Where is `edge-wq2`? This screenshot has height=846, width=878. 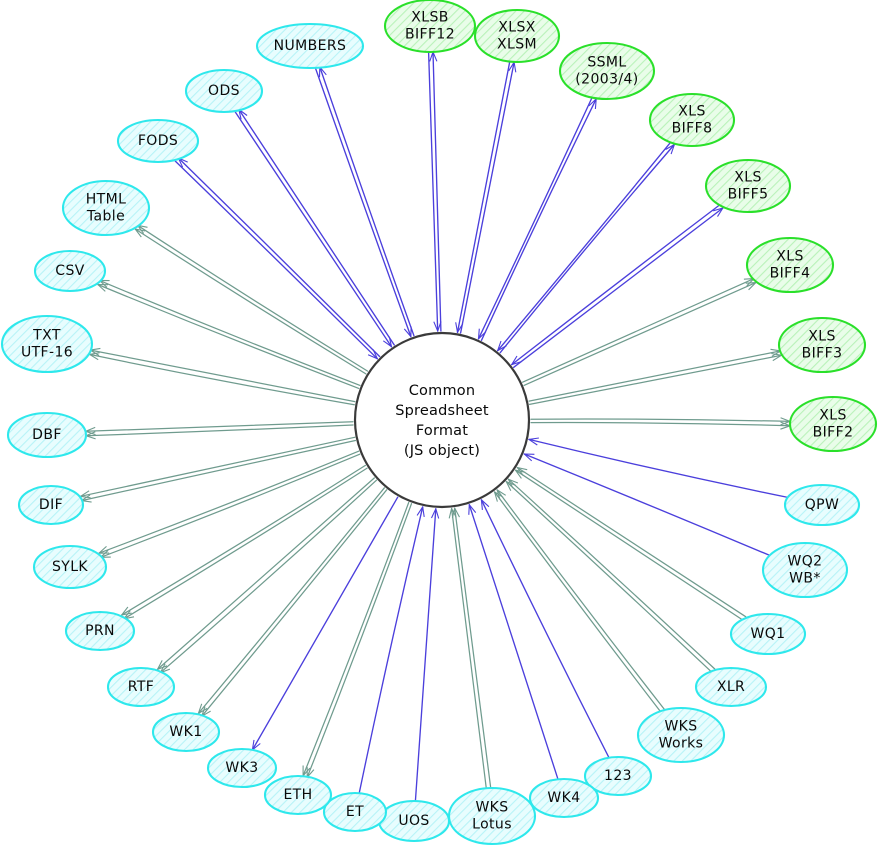
edge-wq2 is located at coordinates (647, 505).